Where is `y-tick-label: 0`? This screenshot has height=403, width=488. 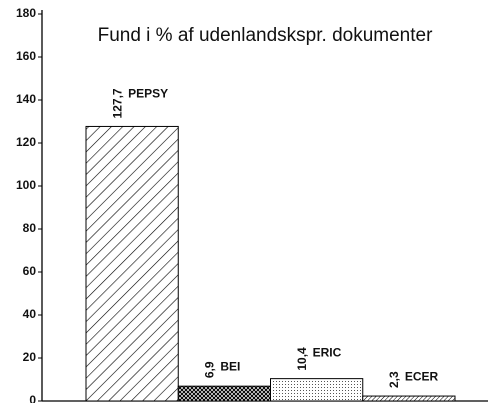
y-tick-label: 0 is located at coordinates (32, 398).